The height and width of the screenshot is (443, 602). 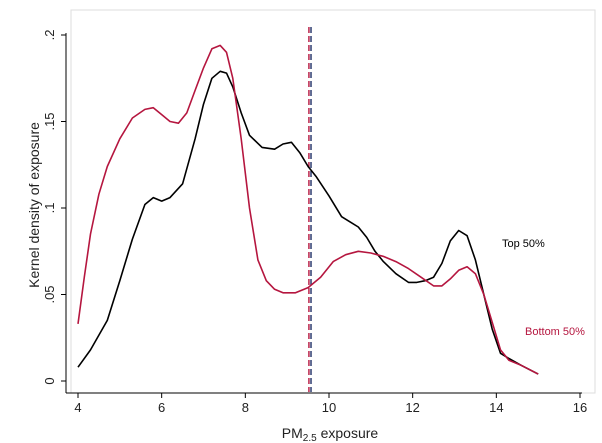 What do you see at coordinates (412, 407) in the screenshot?
I see `x-tick-label: 12` at bounding box center [412, 407].